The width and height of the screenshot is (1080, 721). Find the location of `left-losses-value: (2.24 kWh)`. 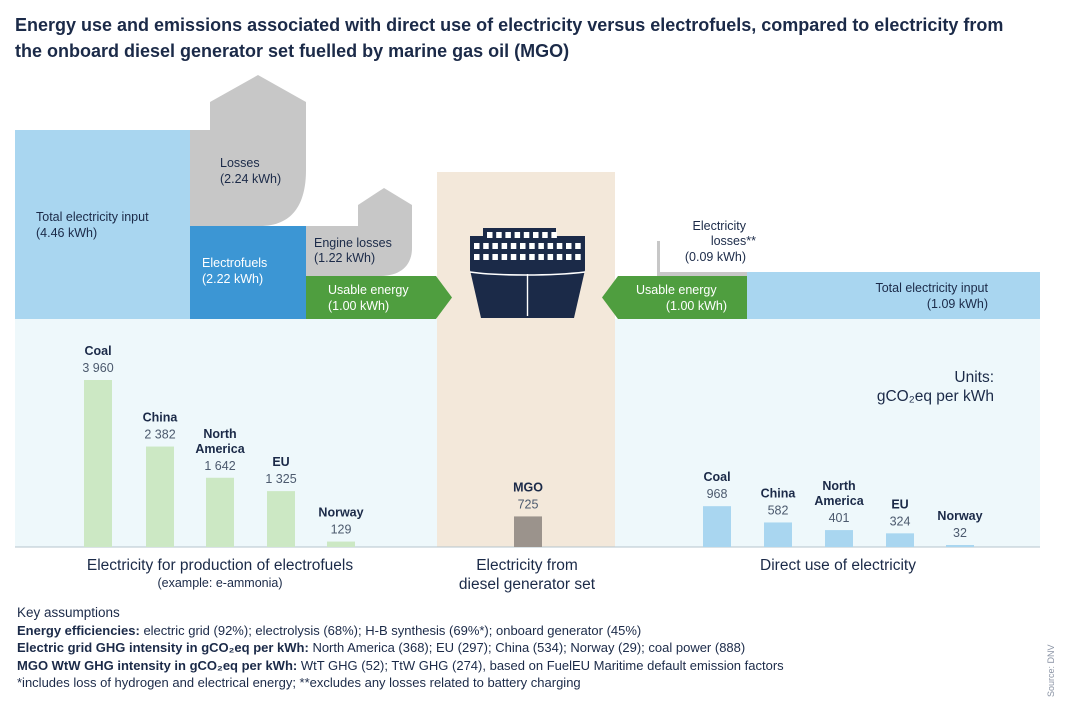

left-losses-value: (2.24 kWh) is located at coordinates (250, 179).